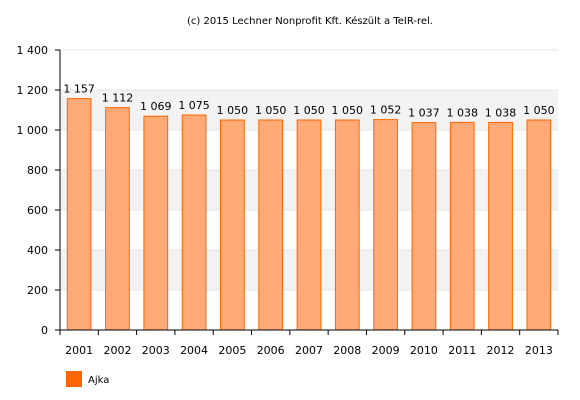 This screenshot has height=400, width=580. Describe the element at coordinates (271, 350) in the screenshot. I see `x-tick-label: 2006` at that location.